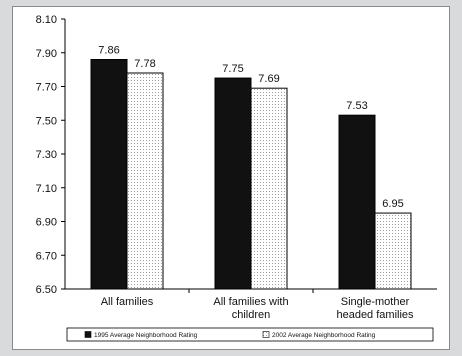  I want to click on y-tick-label: 8.10, so click(46, 20).